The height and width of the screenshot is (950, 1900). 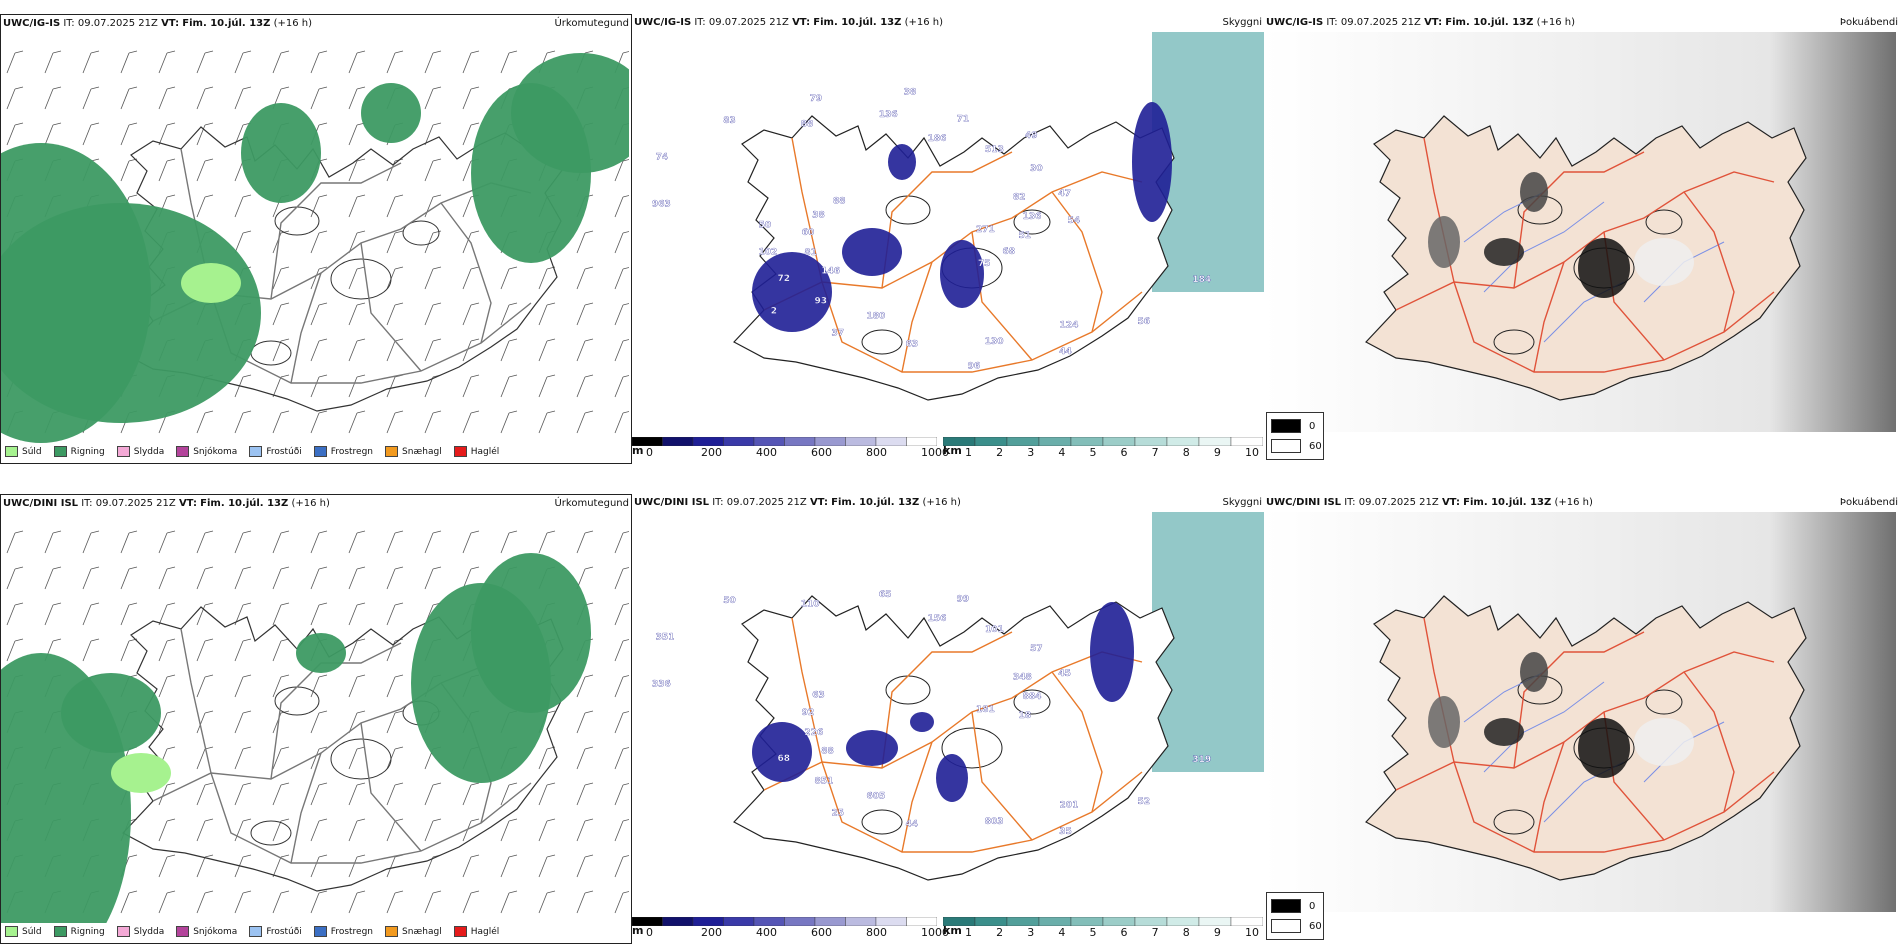 I want to click on rain-area, so click(x=570, y=113).